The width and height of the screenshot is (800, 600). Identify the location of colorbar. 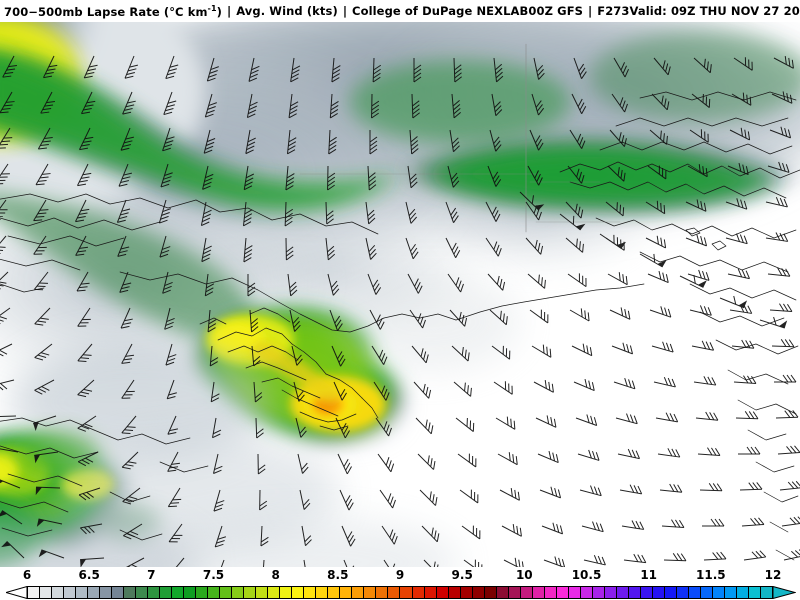
(400, 592).